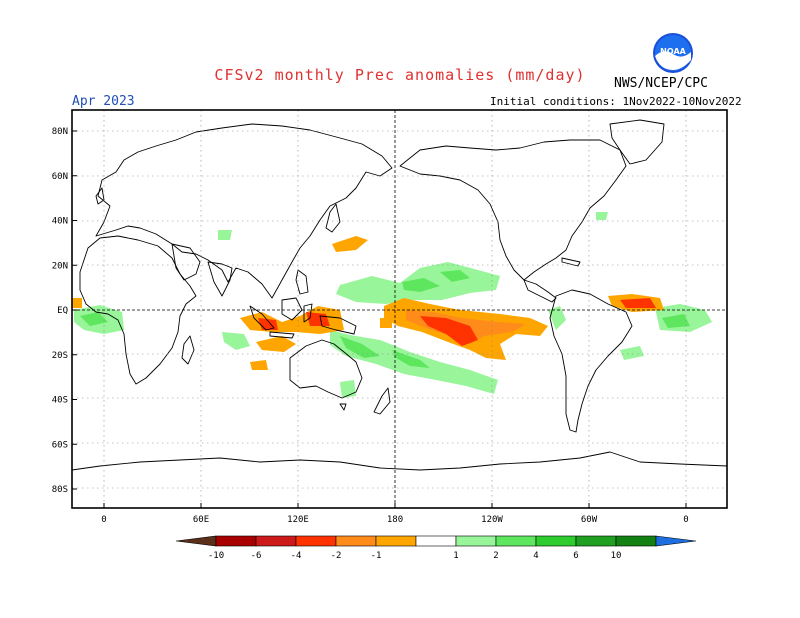  What do you see at coordinates (449, 331) in the screenshot?
I see `dry-strong-central-pacific` at bounding box center [449, 331].